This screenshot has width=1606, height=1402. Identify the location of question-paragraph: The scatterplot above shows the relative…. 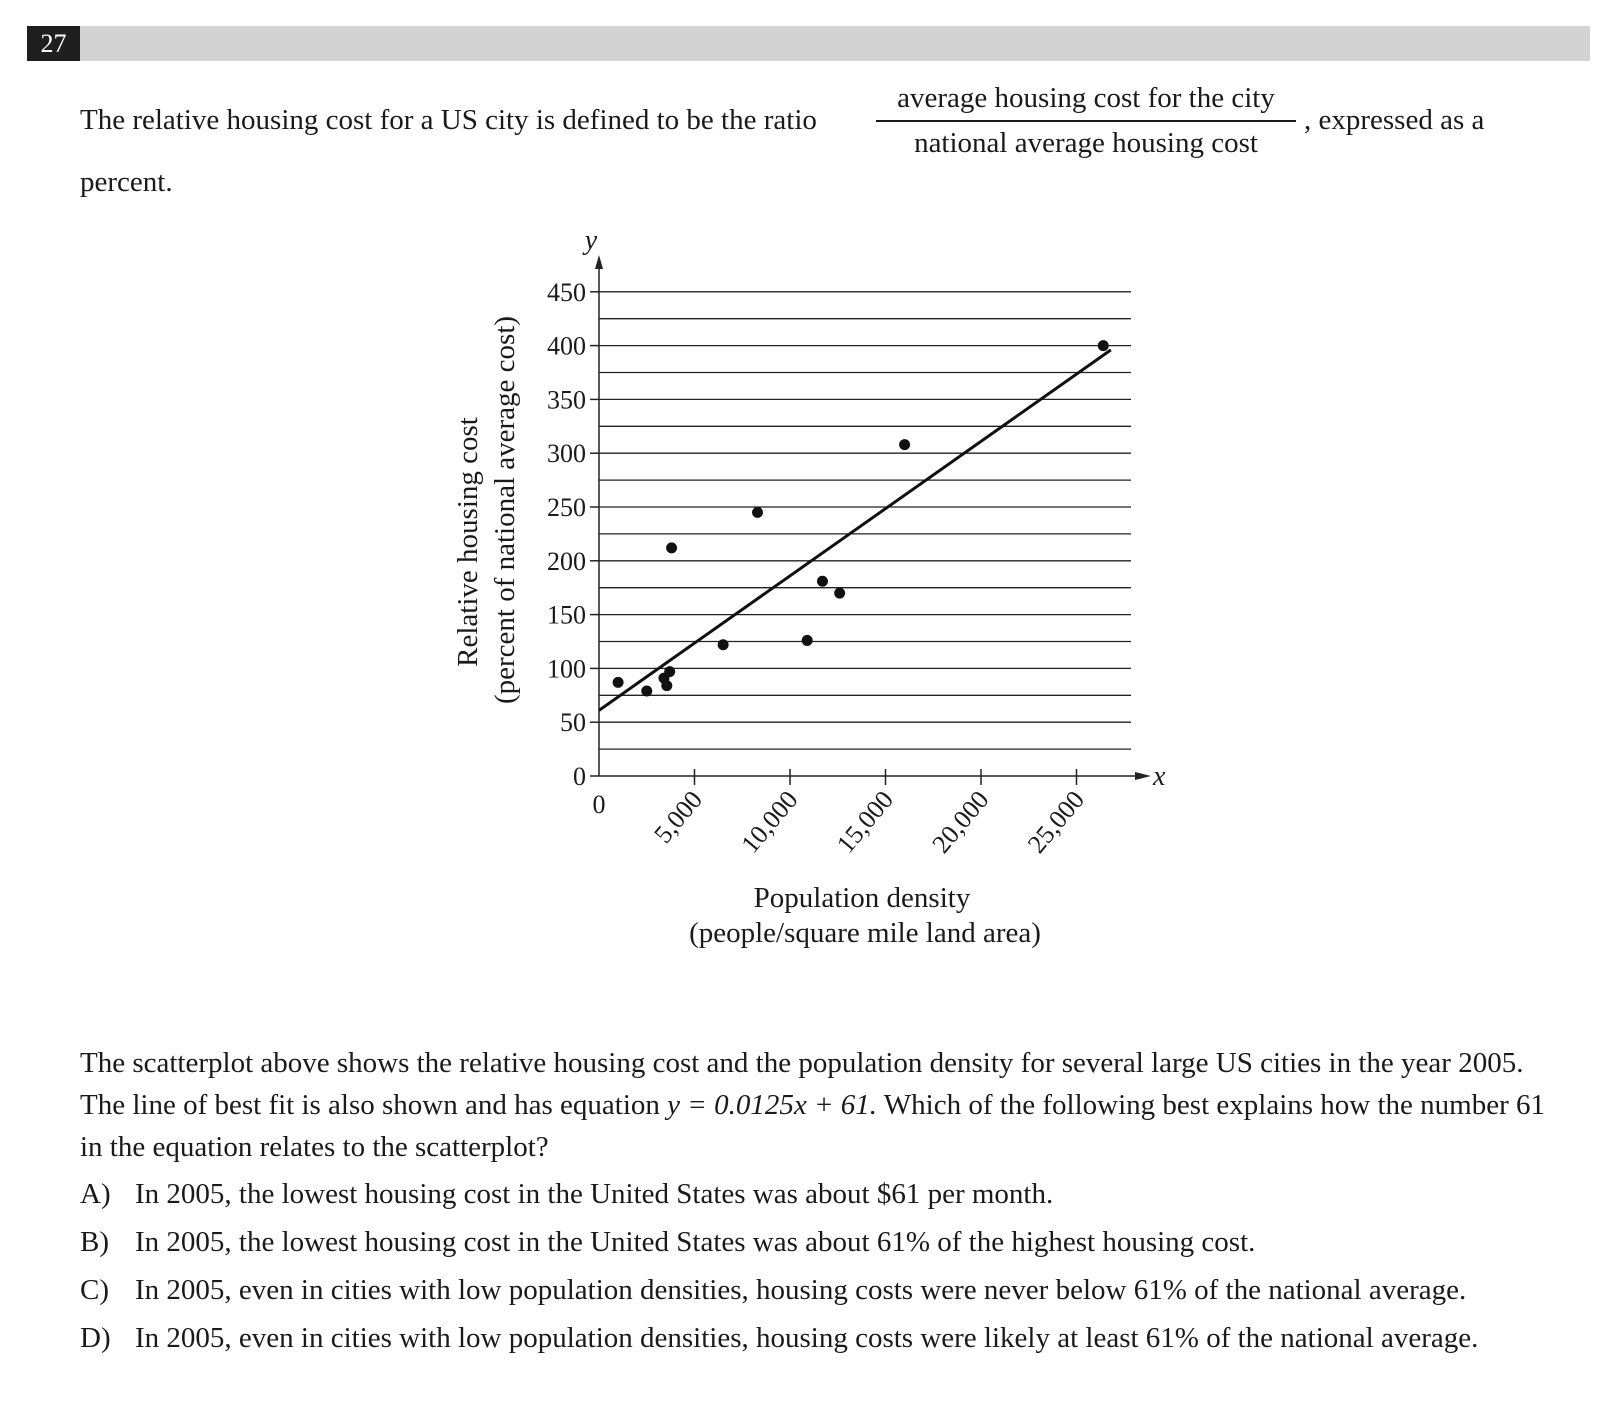
(820, 1105).